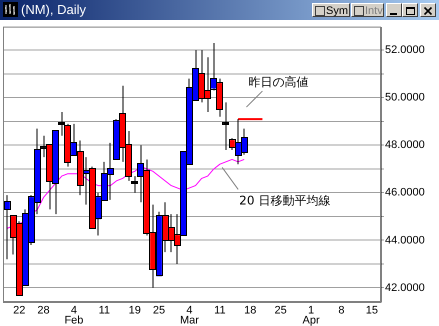 The width and height of the screenshot is (439, 326). What do you see at coordinates (405, 98) in the screenshot?
I see `y-tick-label: 50.0000` at bounding box center [405, 98].